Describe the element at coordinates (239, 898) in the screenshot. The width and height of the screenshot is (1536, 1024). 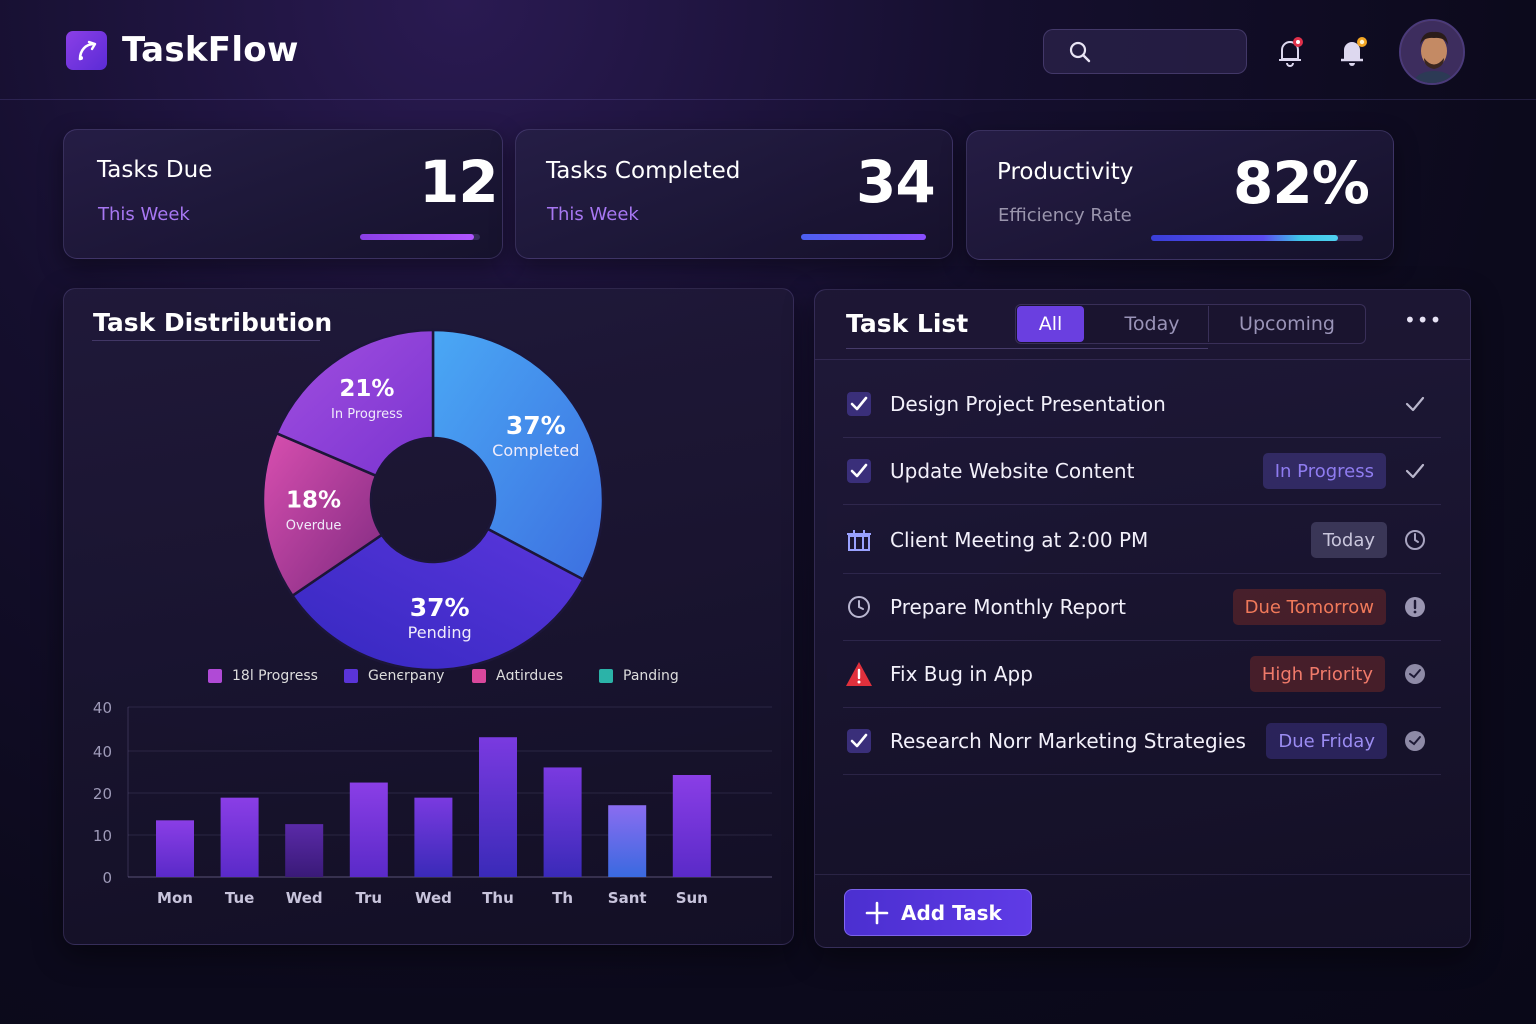
I see `x-tick-label: Tue` at that location.